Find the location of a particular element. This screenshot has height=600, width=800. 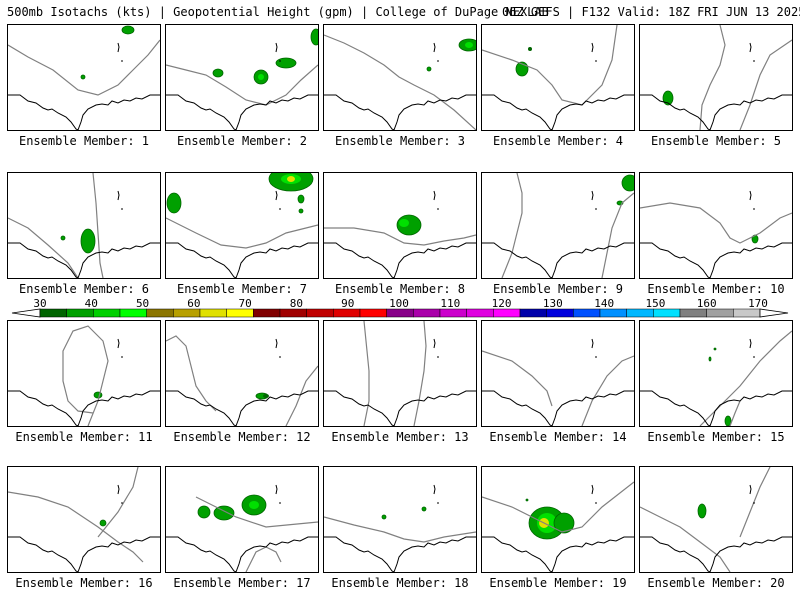

colorbar-label: 40 is located at coordinates (91, 303).